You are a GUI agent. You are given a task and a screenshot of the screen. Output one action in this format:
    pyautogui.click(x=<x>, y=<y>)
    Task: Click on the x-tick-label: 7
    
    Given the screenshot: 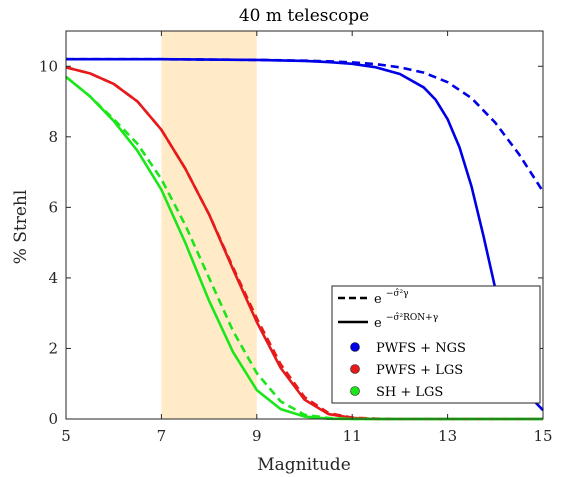 What is the action you would take?
    pyautogui.click(x=162, y=436)
    